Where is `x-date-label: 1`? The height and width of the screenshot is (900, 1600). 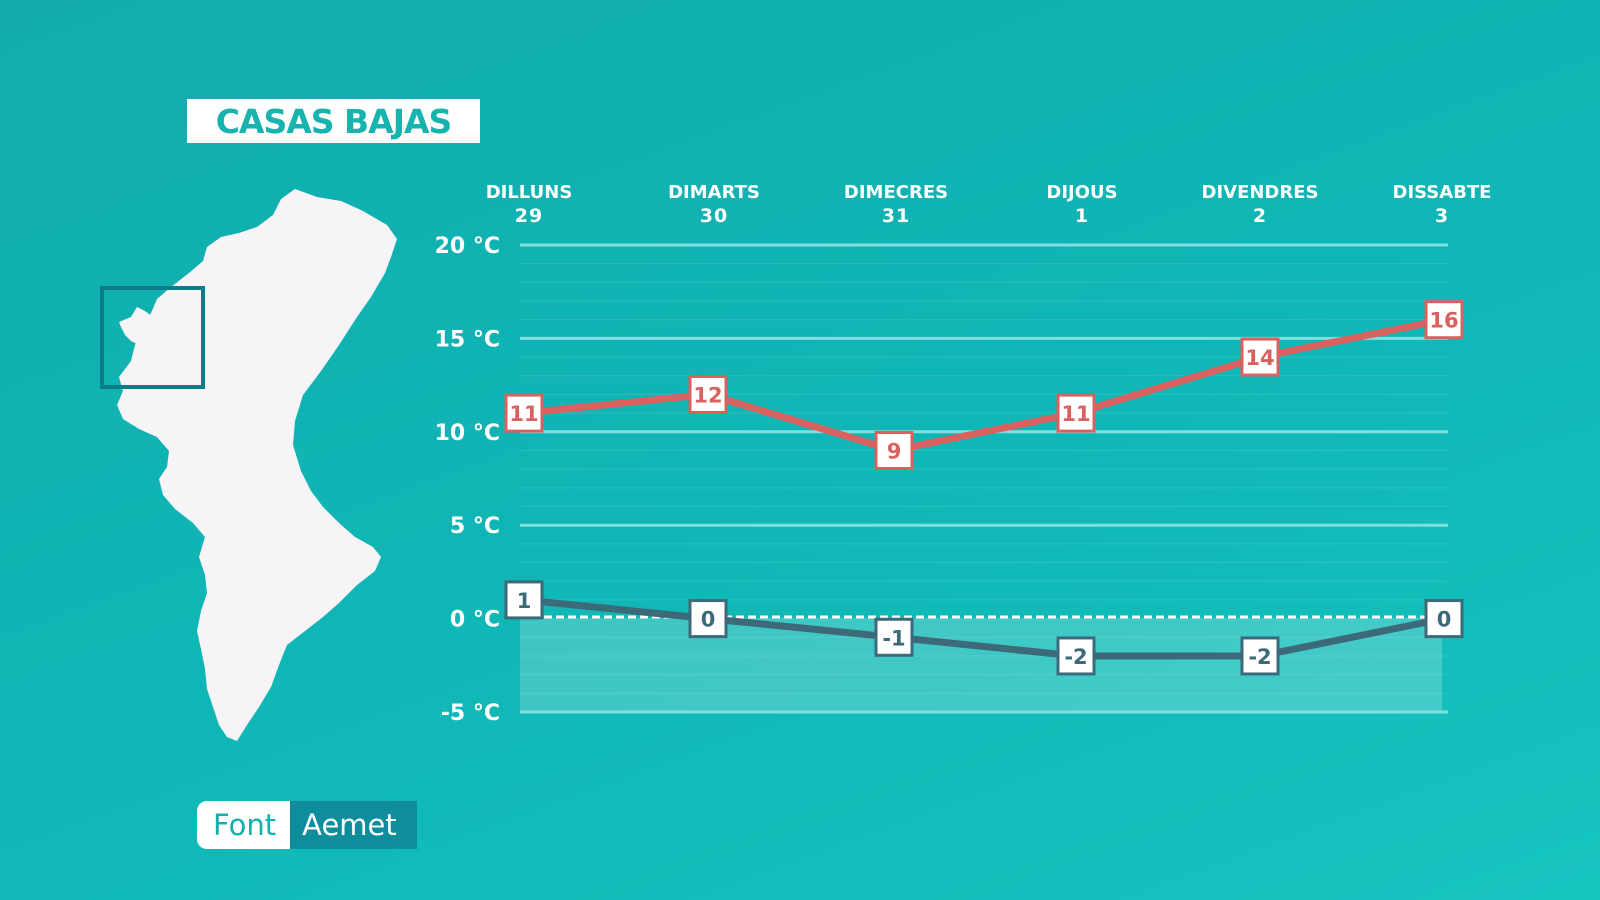
x-date-label: 1 is located at coordinates (1082, 216).